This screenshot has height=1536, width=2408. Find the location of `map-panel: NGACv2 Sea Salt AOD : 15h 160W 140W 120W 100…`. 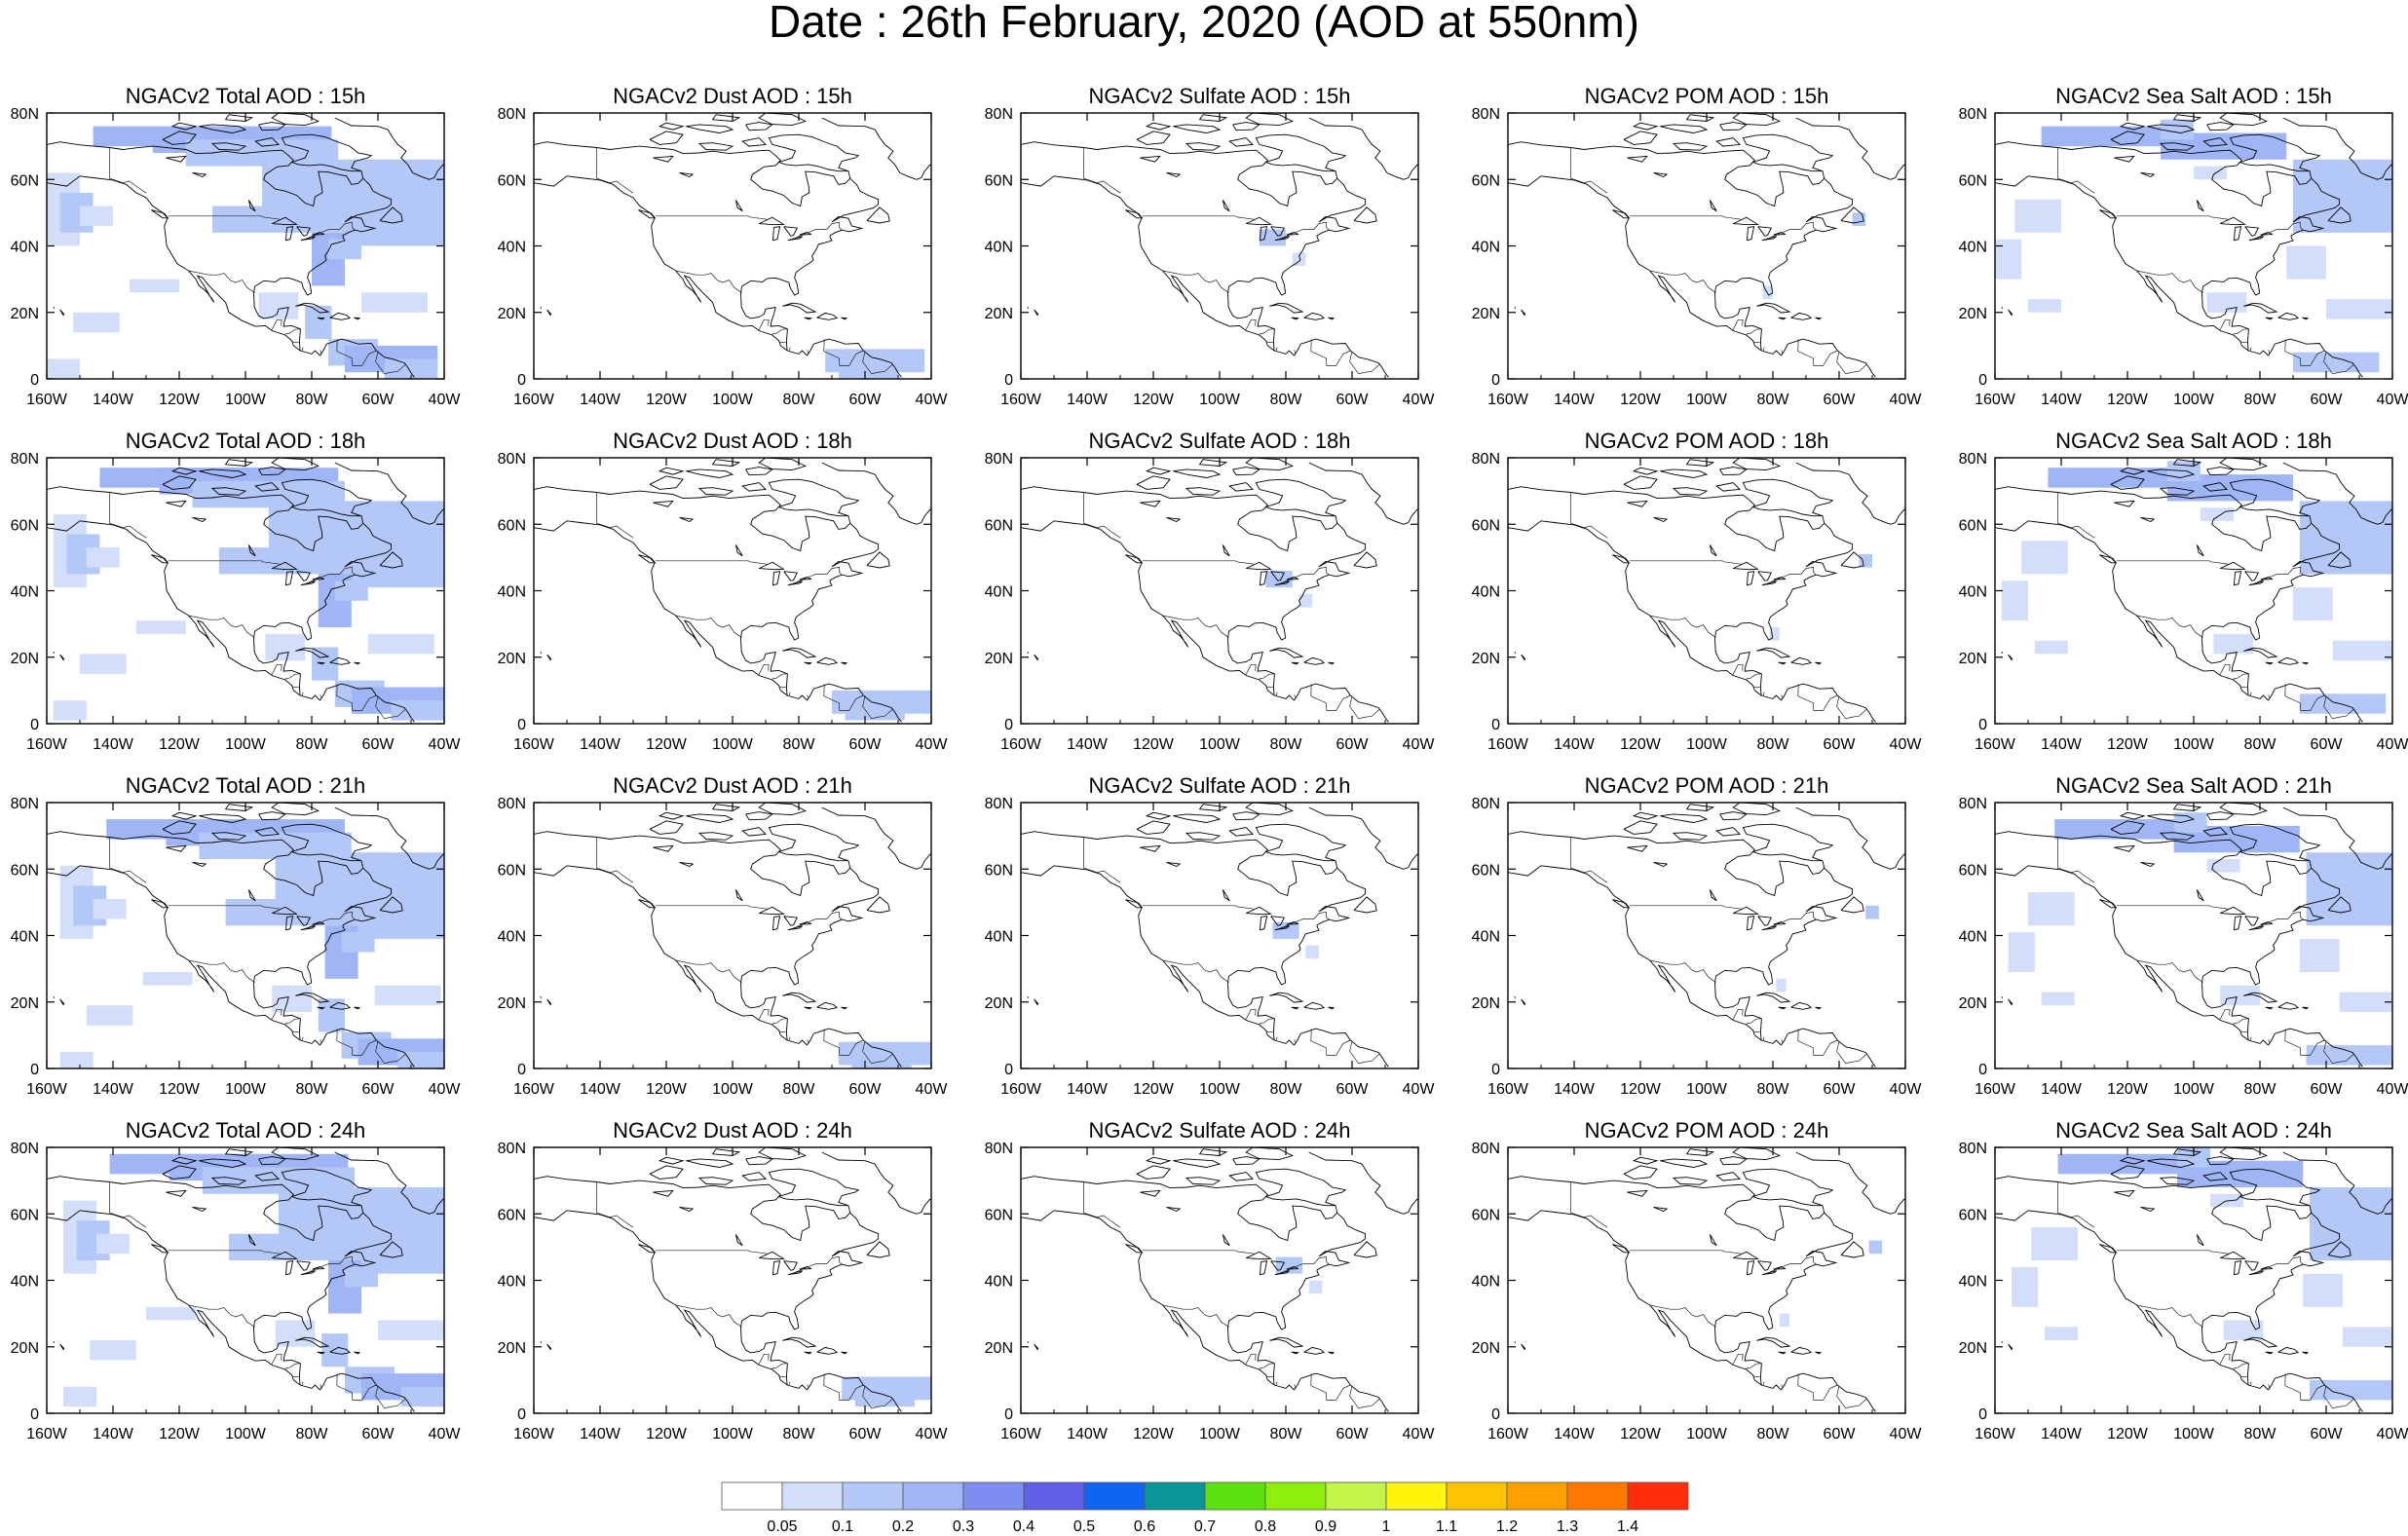

map-panel: NGACv2 Sea Salt AOD : 15h 160W 140W 120W 100… is located at coordinates (2183, 247).